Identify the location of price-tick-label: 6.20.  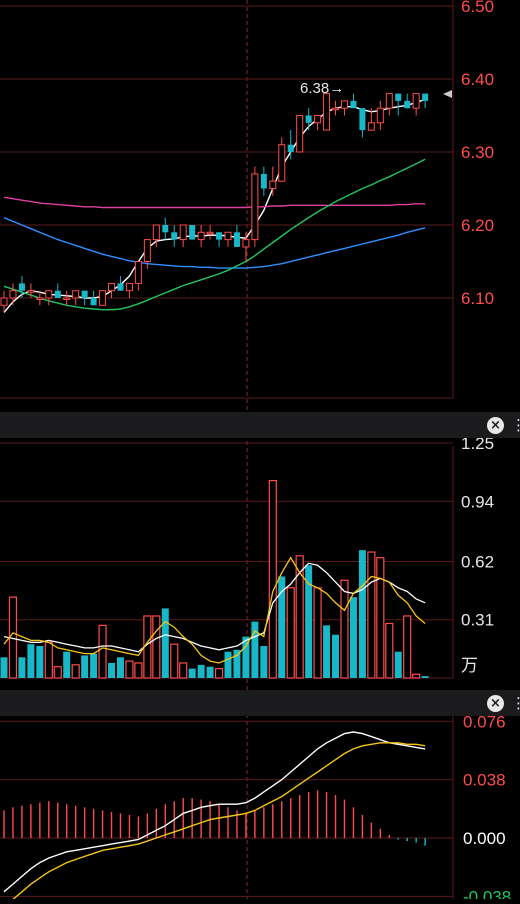
(477, 225).